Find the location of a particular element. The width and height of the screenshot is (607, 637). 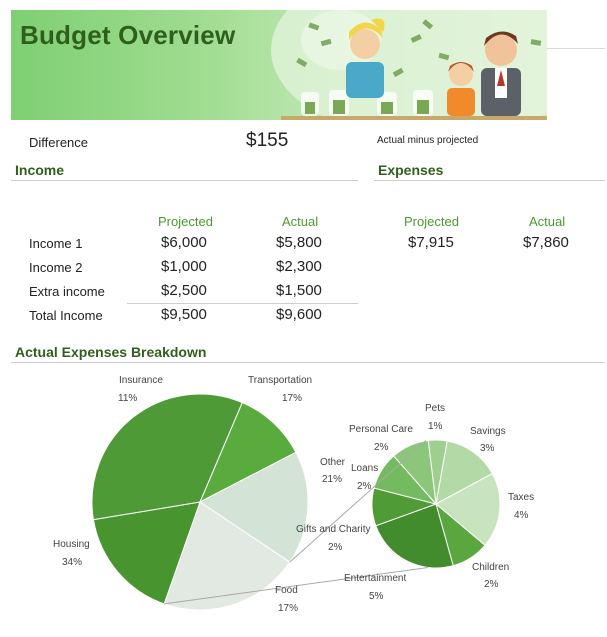

difference-value: $155 is located at coordinates (267, 140).